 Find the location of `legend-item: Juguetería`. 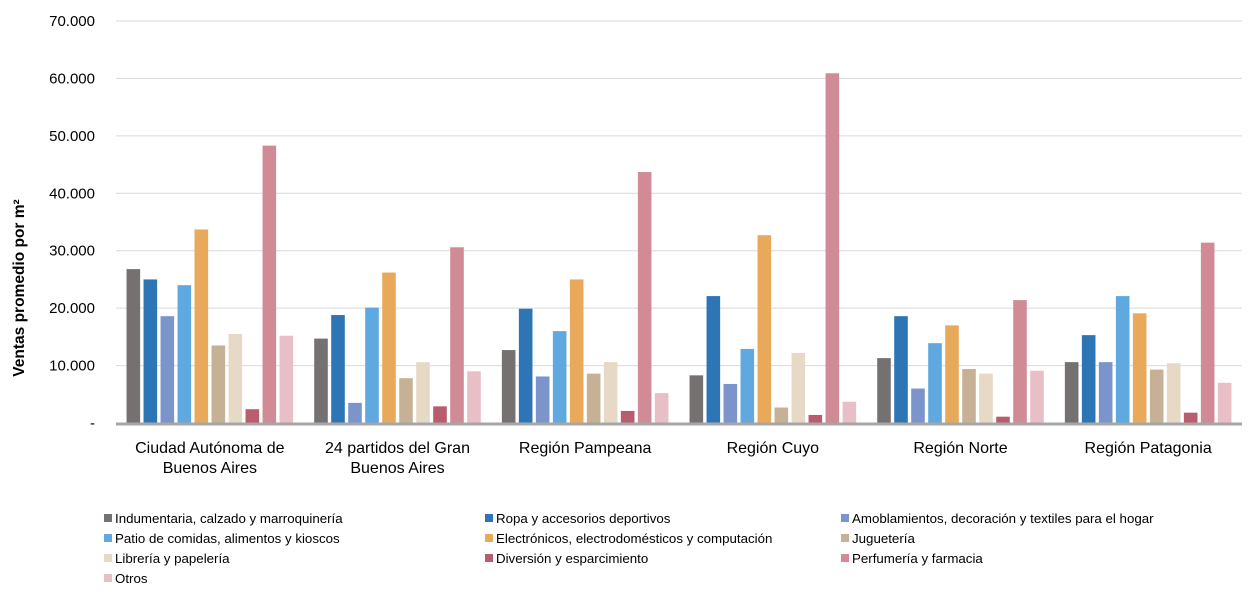

legend-item: Juguetería is located at coordinates (878, 538).